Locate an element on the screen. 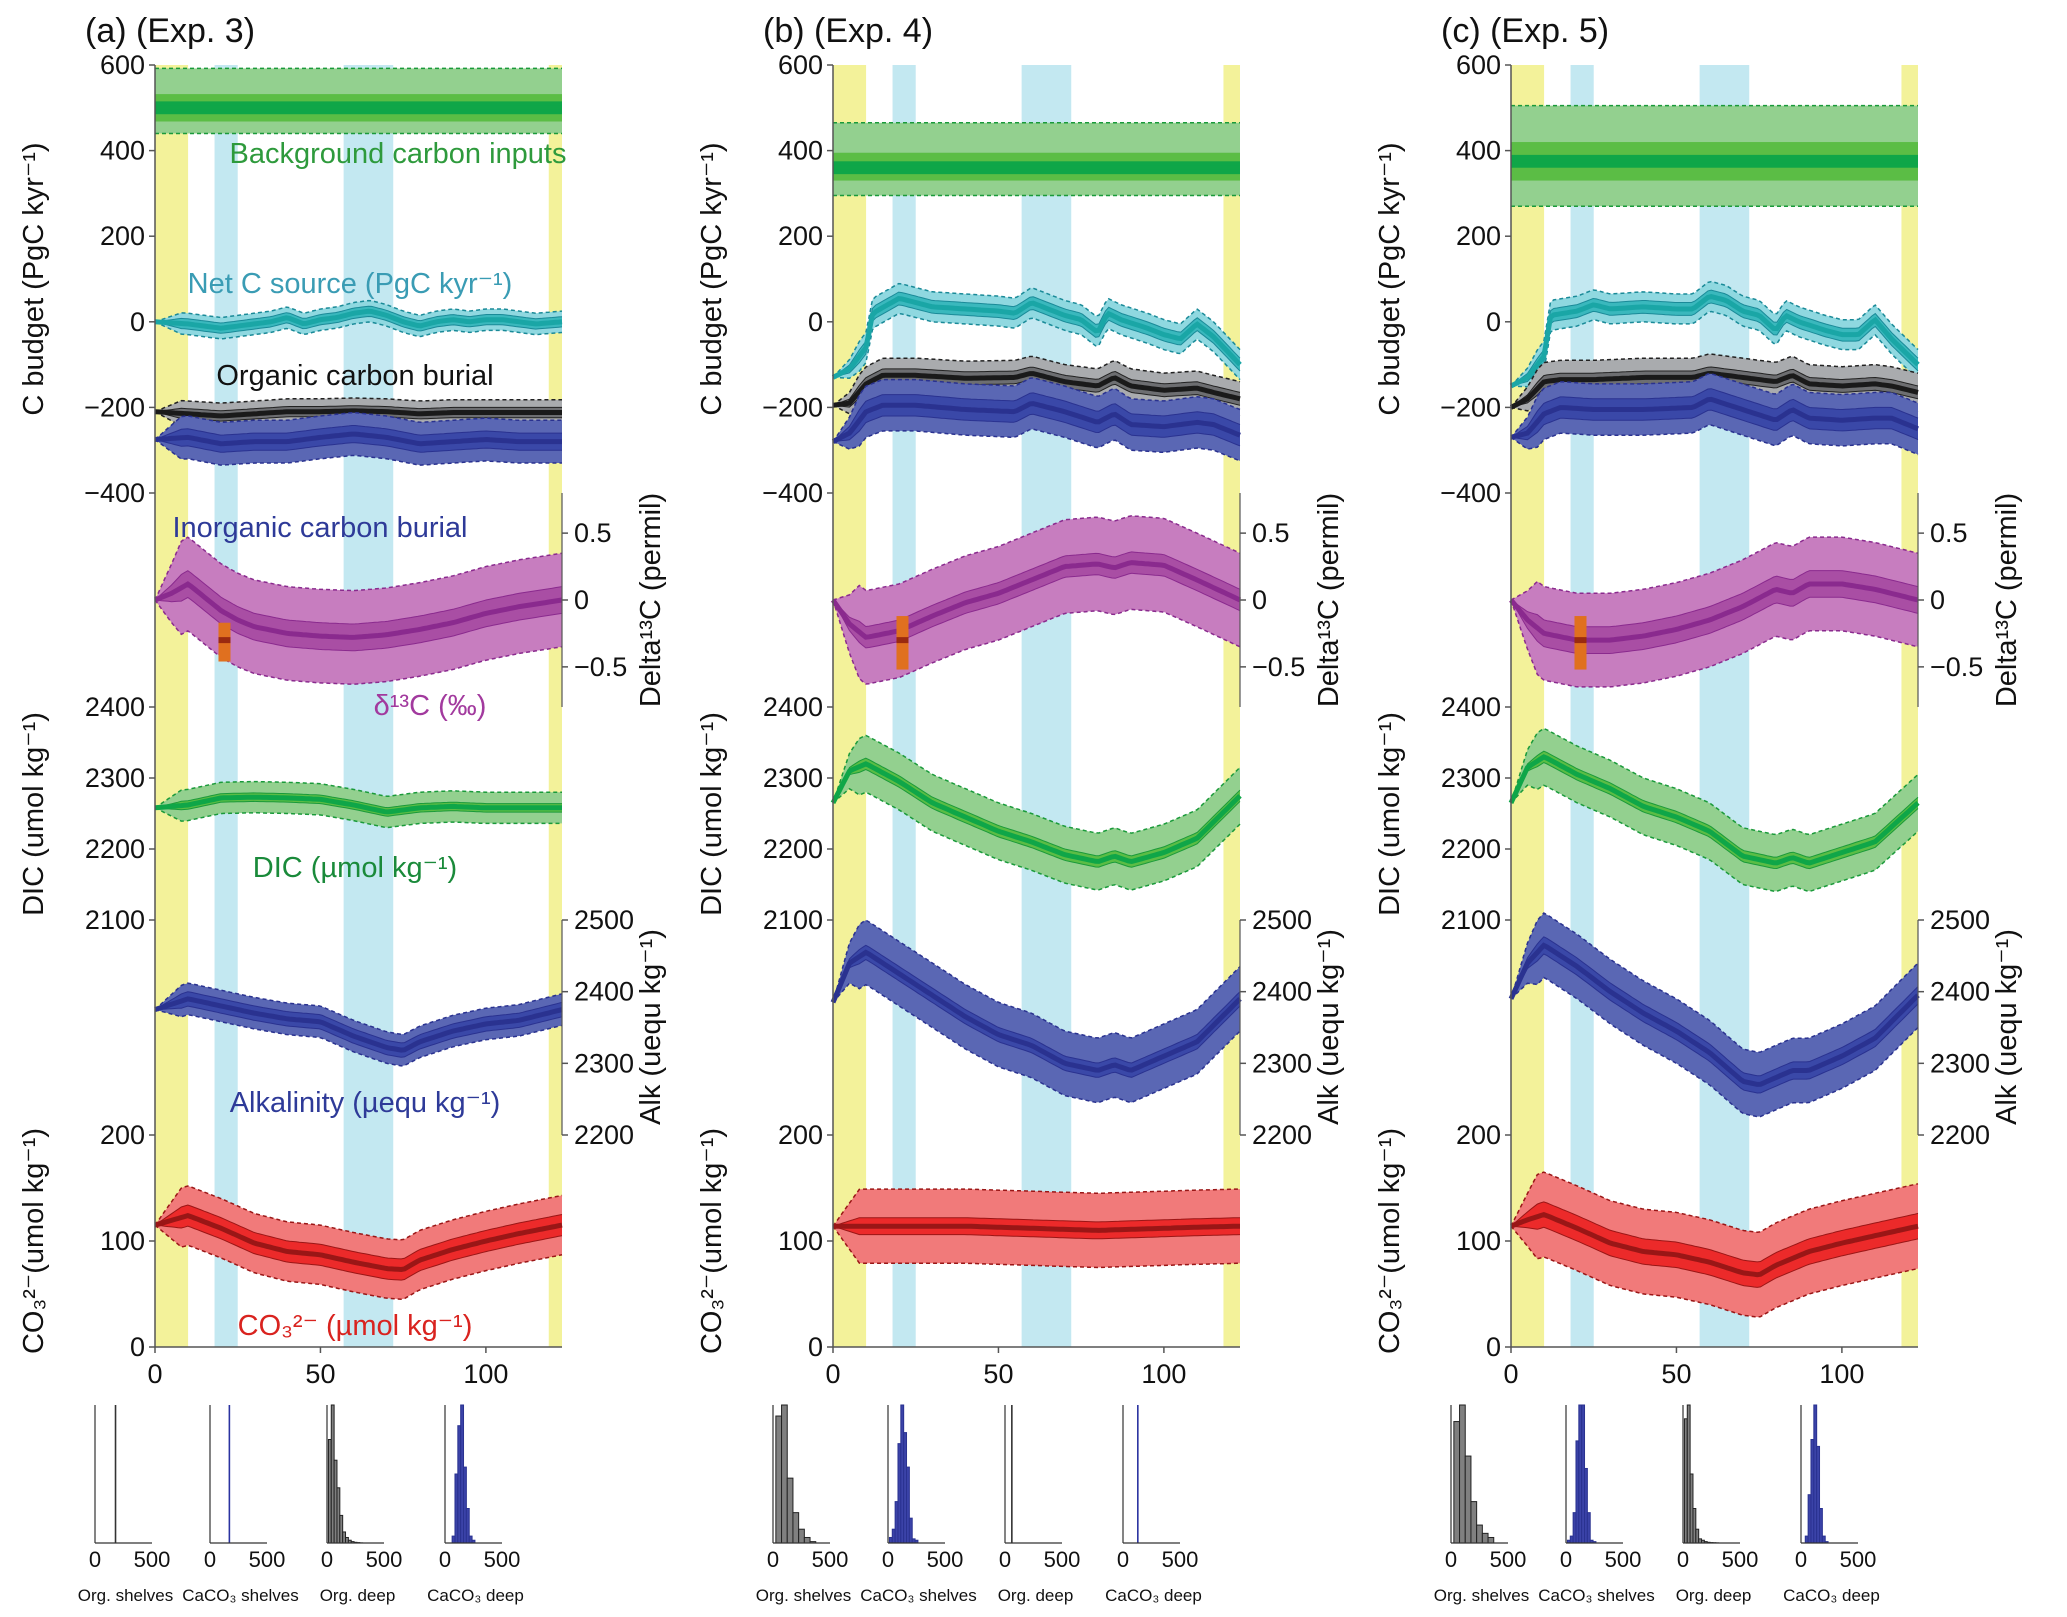 This screenshot has width=2067, height=1617. histogram-3: 0 500 CaCO₃ deep is located at coordinates (1831, 1504).